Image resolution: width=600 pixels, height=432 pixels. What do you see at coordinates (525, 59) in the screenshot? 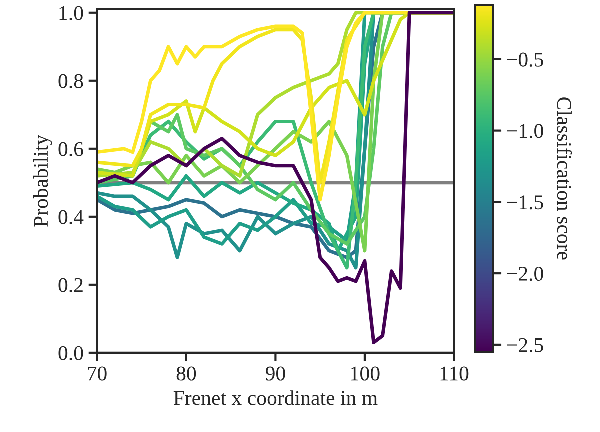
I see `color-bar-label: −0.5` at bounding box center [525, 59].